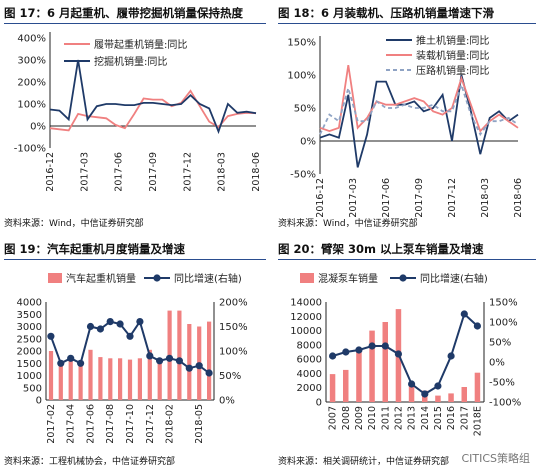 The width and height of the screenshot is (540, 474). What do you see at coordinates (309, 360) in the screenshot?
I see `y-left-tick-label: 6000` at bounding box center [309, 360].